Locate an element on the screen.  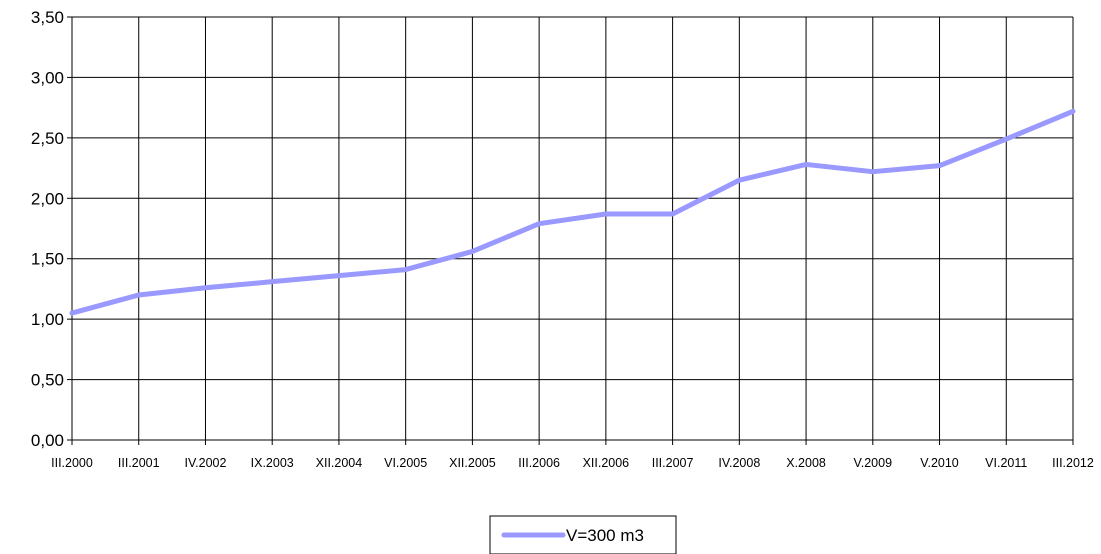
x-tick-label: III.2001 is located at coordinates (139, 463).